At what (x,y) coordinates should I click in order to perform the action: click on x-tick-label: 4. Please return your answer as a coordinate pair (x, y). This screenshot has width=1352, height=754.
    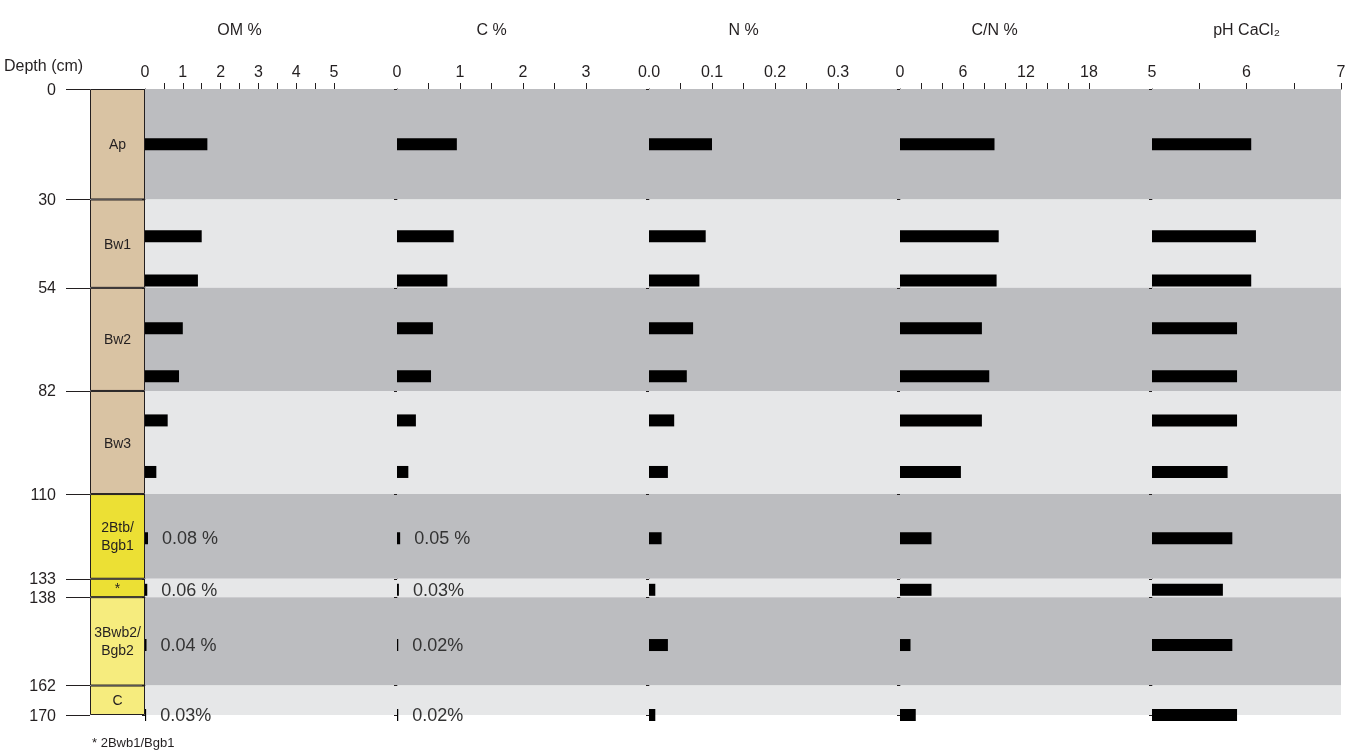
    Looking at the image, I should click on (296, 71).